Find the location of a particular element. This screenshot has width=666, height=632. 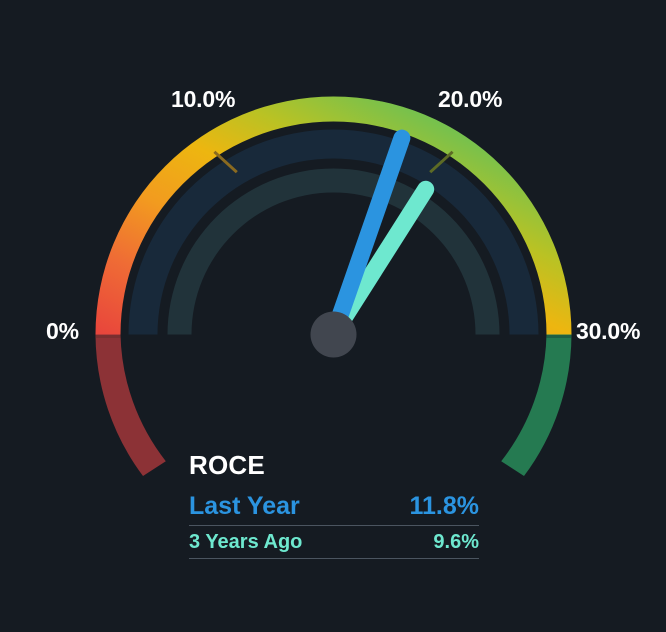

legend-value-last-year: 11.8% is located at coordinates (444, 506).